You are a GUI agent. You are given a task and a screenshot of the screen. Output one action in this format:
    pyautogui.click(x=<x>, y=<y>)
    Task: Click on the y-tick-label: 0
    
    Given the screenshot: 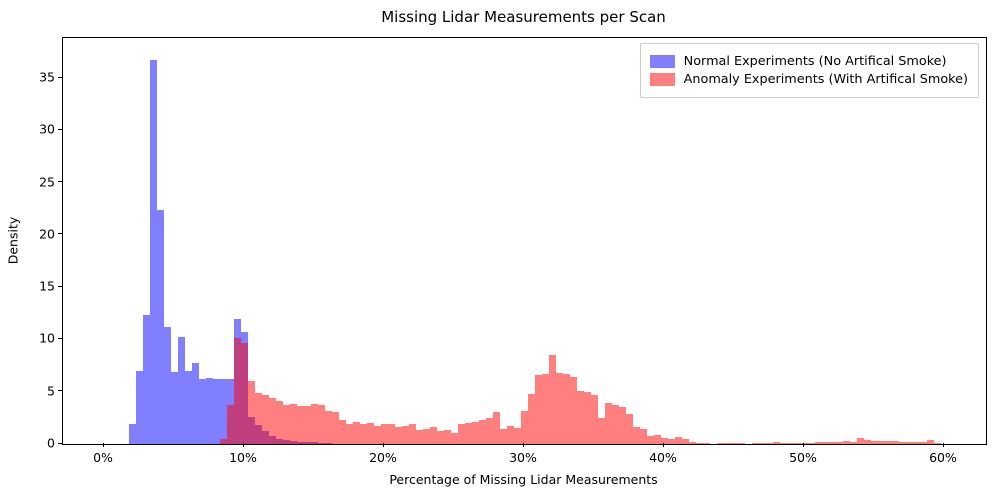 What is the action you would take?
    pyautogui.click(x=51, y=443)
    